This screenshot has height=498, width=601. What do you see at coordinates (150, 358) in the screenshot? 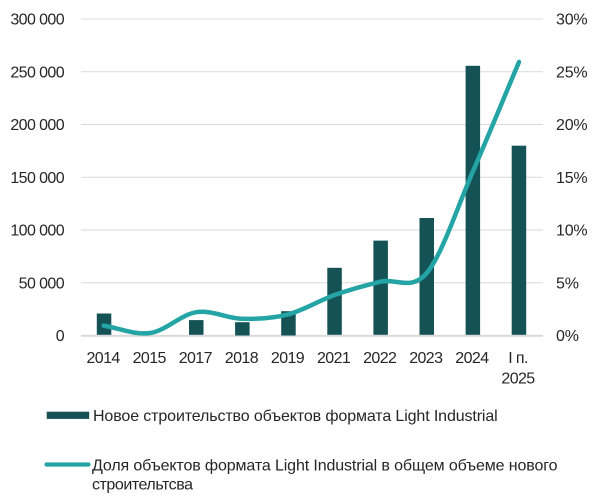
I see `svg-text: 2015` at bounding box center [150, 358].